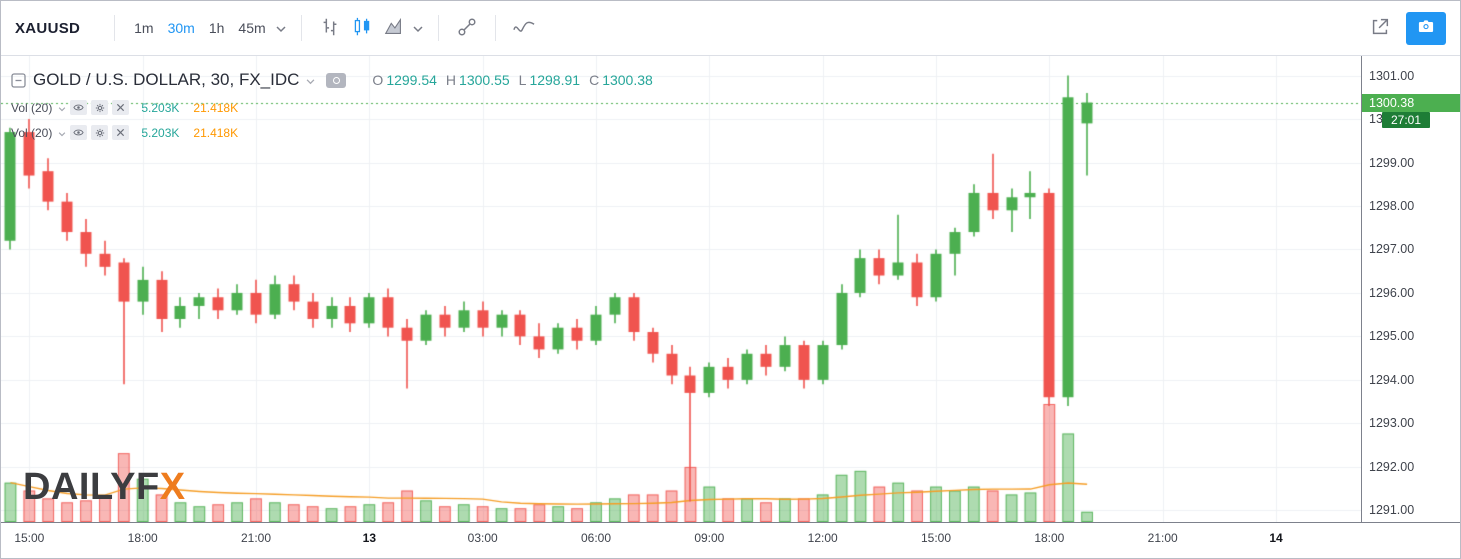 The width and height of the screenshot is (1461, 559). Describe the element at coordinates (1392, 510) in the screenshot. I see `price-axis-label: 1291.00` at that location.